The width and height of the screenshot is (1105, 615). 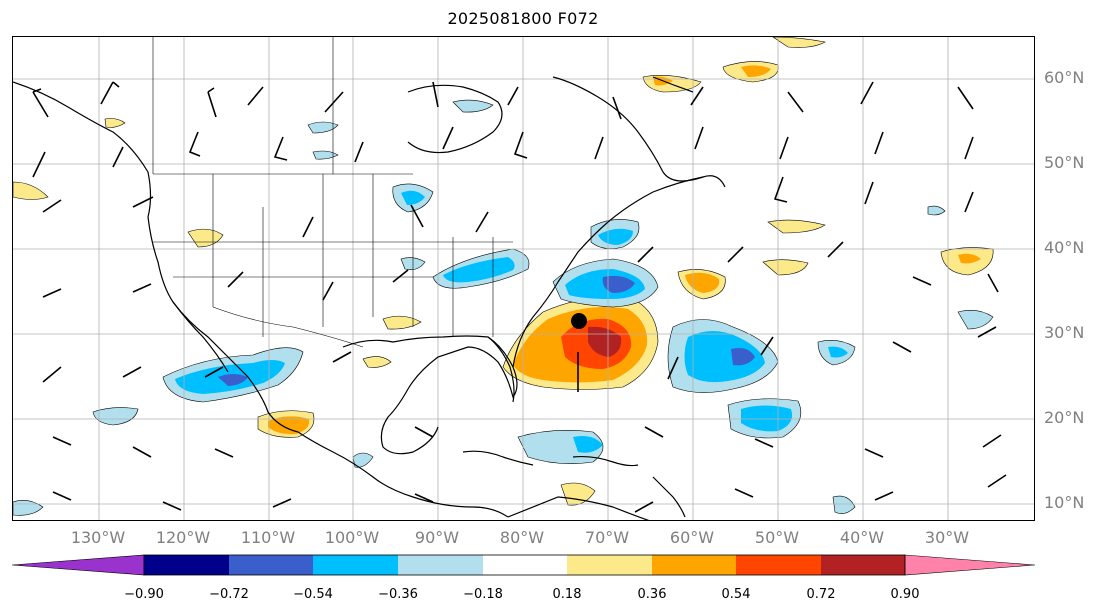 What do you see at coordinates (579, 321) in the screenshot?
I see `storm-center-marker` at bounding box center [579, 321].